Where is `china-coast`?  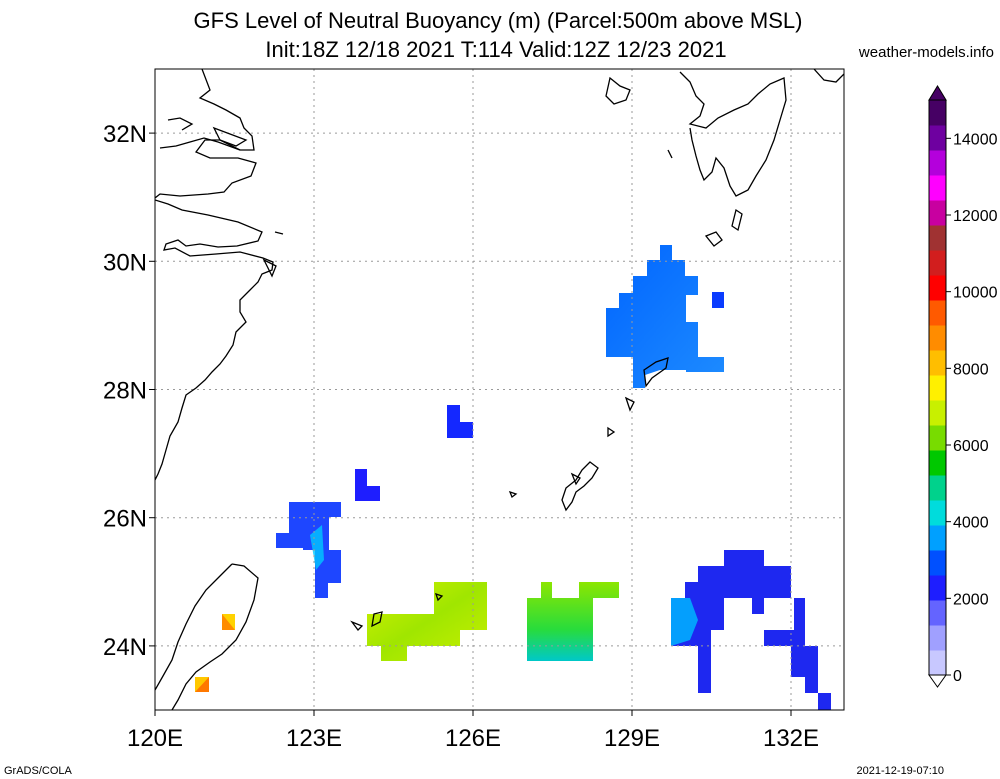
china-coast is located at coordinates (214, 275).